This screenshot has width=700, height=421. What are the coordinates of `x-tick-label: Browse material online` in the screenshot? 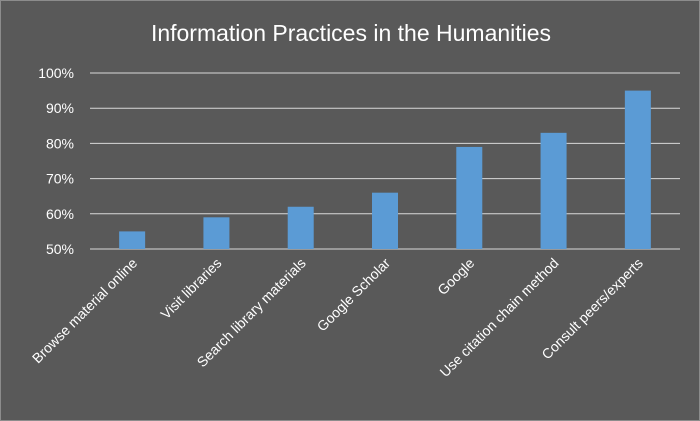 It's located at (85, 311).